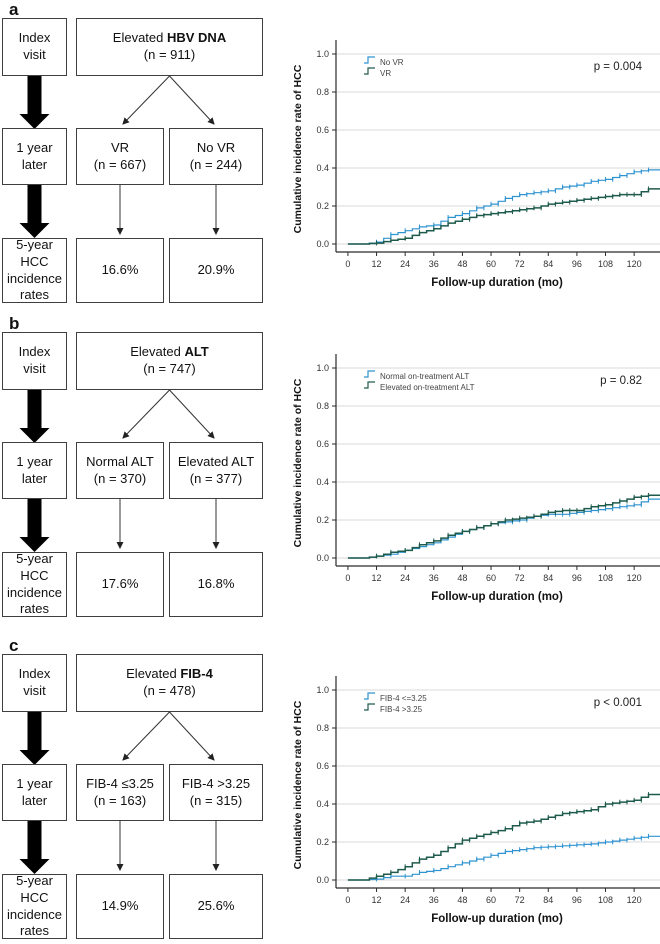 This screenshot has width=660, height=944. What do you see at coordinates (169, 361) in the screenshot?
I see `cohort-box: Elevated ALT (n = 747)` at bounding box center [169, 361].